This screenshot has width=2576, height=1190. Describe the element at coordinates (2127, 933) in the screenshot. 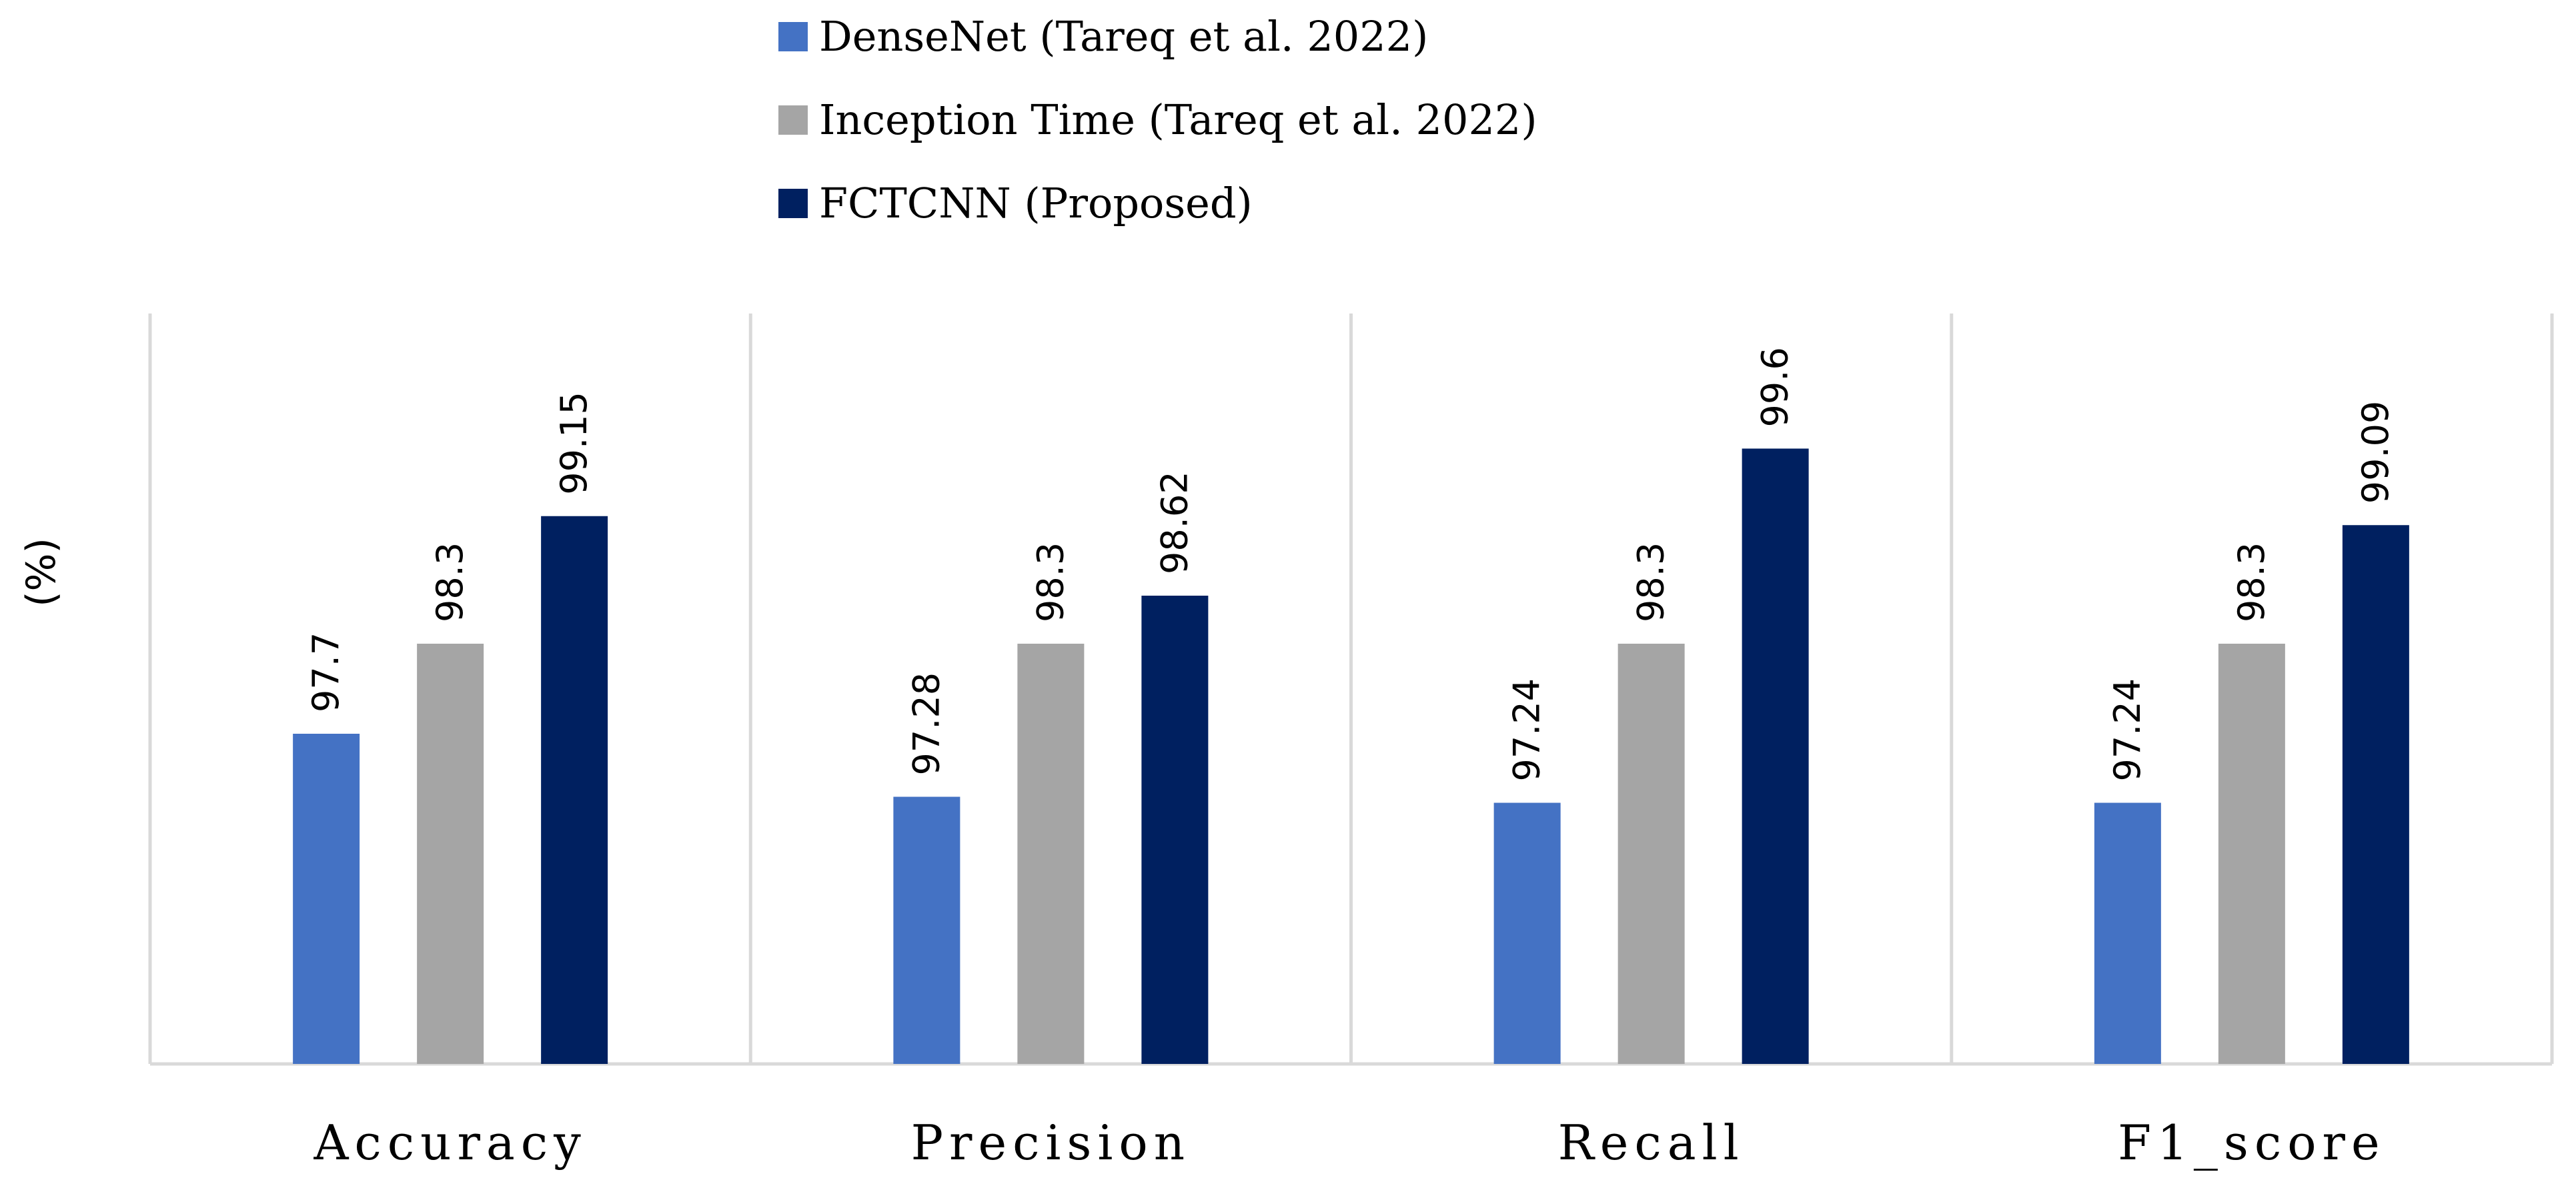

I see `bar-f1-score-densenet` at that location.